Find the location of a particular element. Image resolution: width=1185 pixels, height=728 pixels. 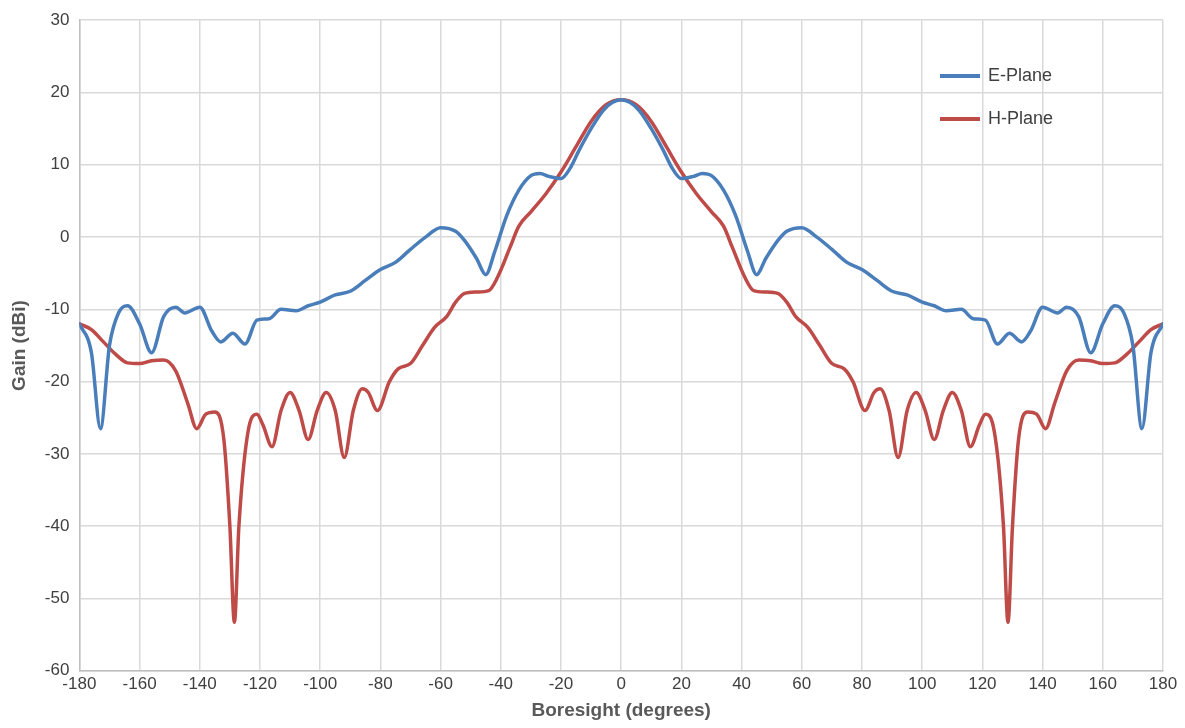

x-tick-label: 160 is located at coordinates (1102, 683).